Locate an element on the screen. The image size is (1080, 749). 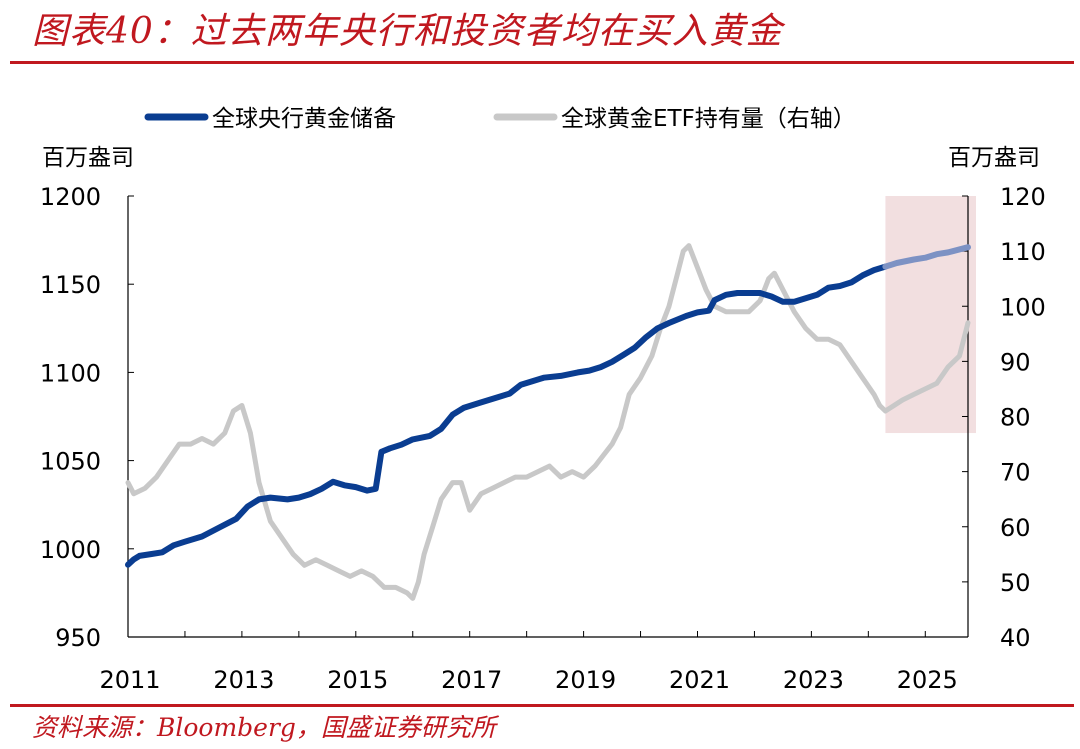
left-axis-unit: 百万盎司 is located at coordinates (88, 158).